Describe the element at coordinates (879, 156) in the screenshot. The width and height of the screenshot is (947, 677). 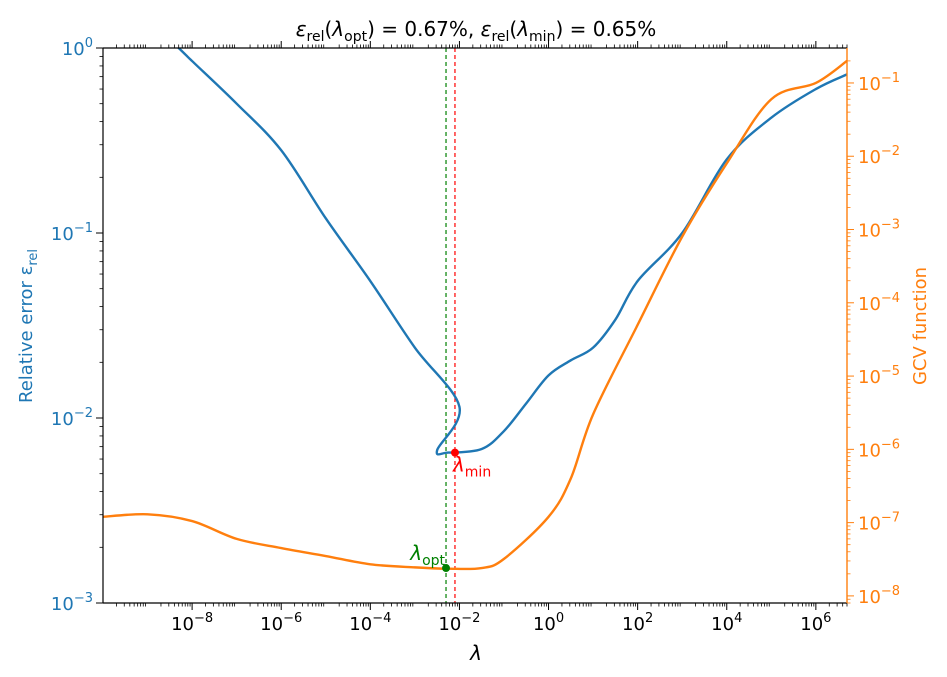
I see `y-right-tick-label: 10⁻²` at that location.